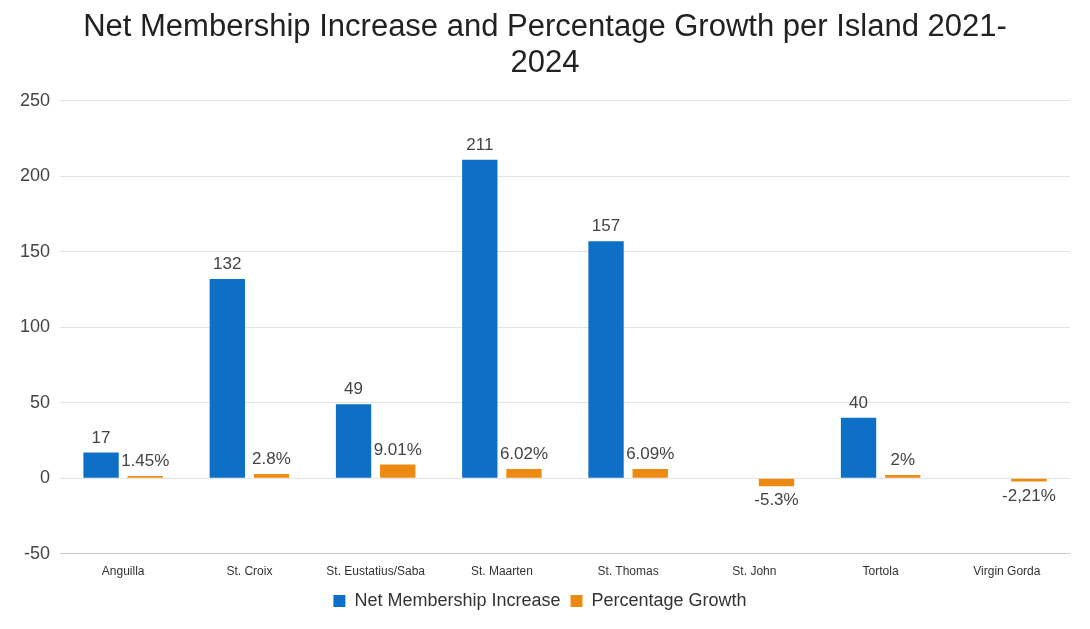 This screenshot has height=629, width=1090. Describe the element at coordinates (880, 571) in the screenshot. I see `x-tick-label: Tortola` at that location.